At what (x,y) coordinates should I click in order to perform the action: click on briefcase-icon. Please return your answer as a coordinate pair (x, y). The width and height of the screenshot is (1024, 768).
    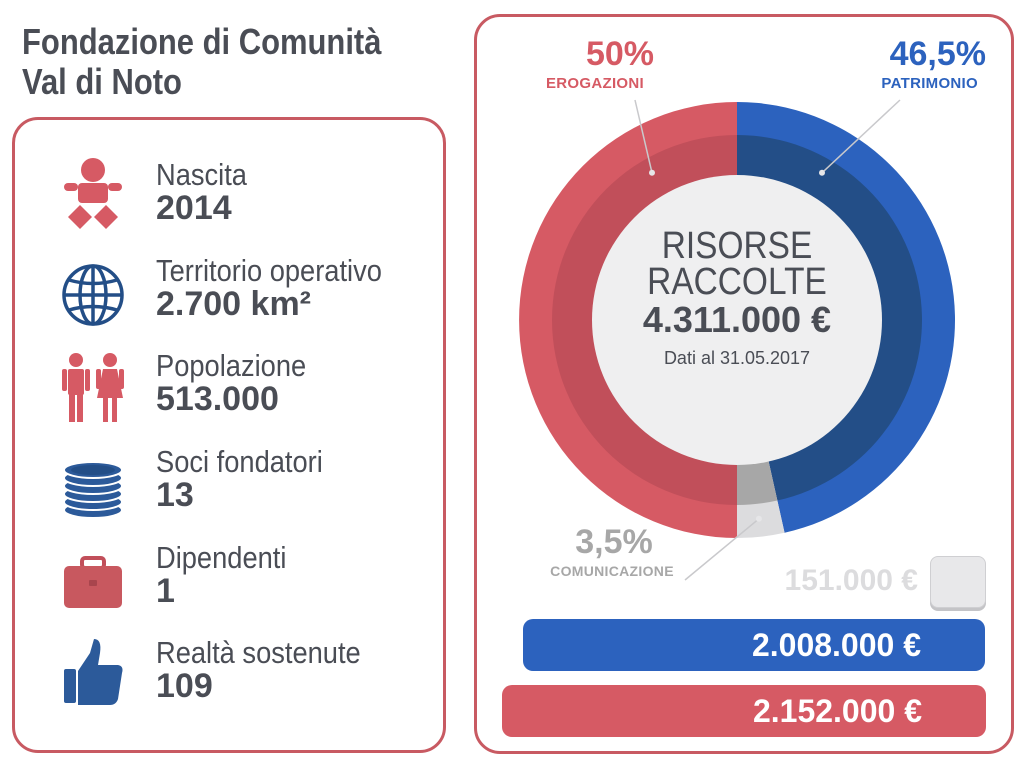
    Looking at the image, I should click on (93, 582).